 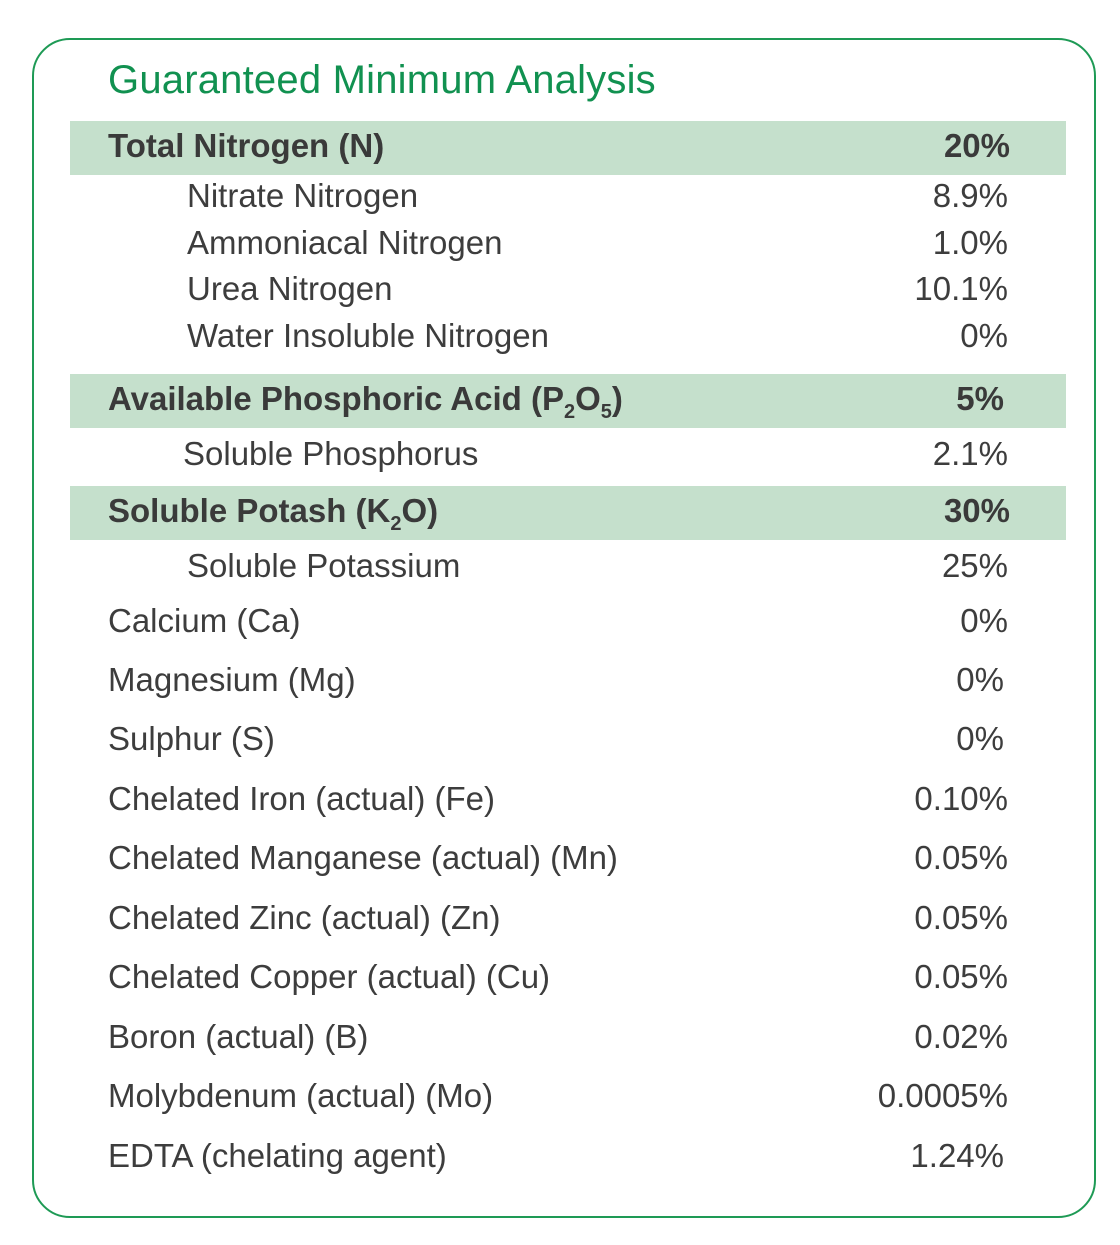 What do you see at coordinates (568, 801) in the screenshot?
I see `table-row: Chelated Iron (actual) (Fe) 0.10%` at bounding box center [568, 801].